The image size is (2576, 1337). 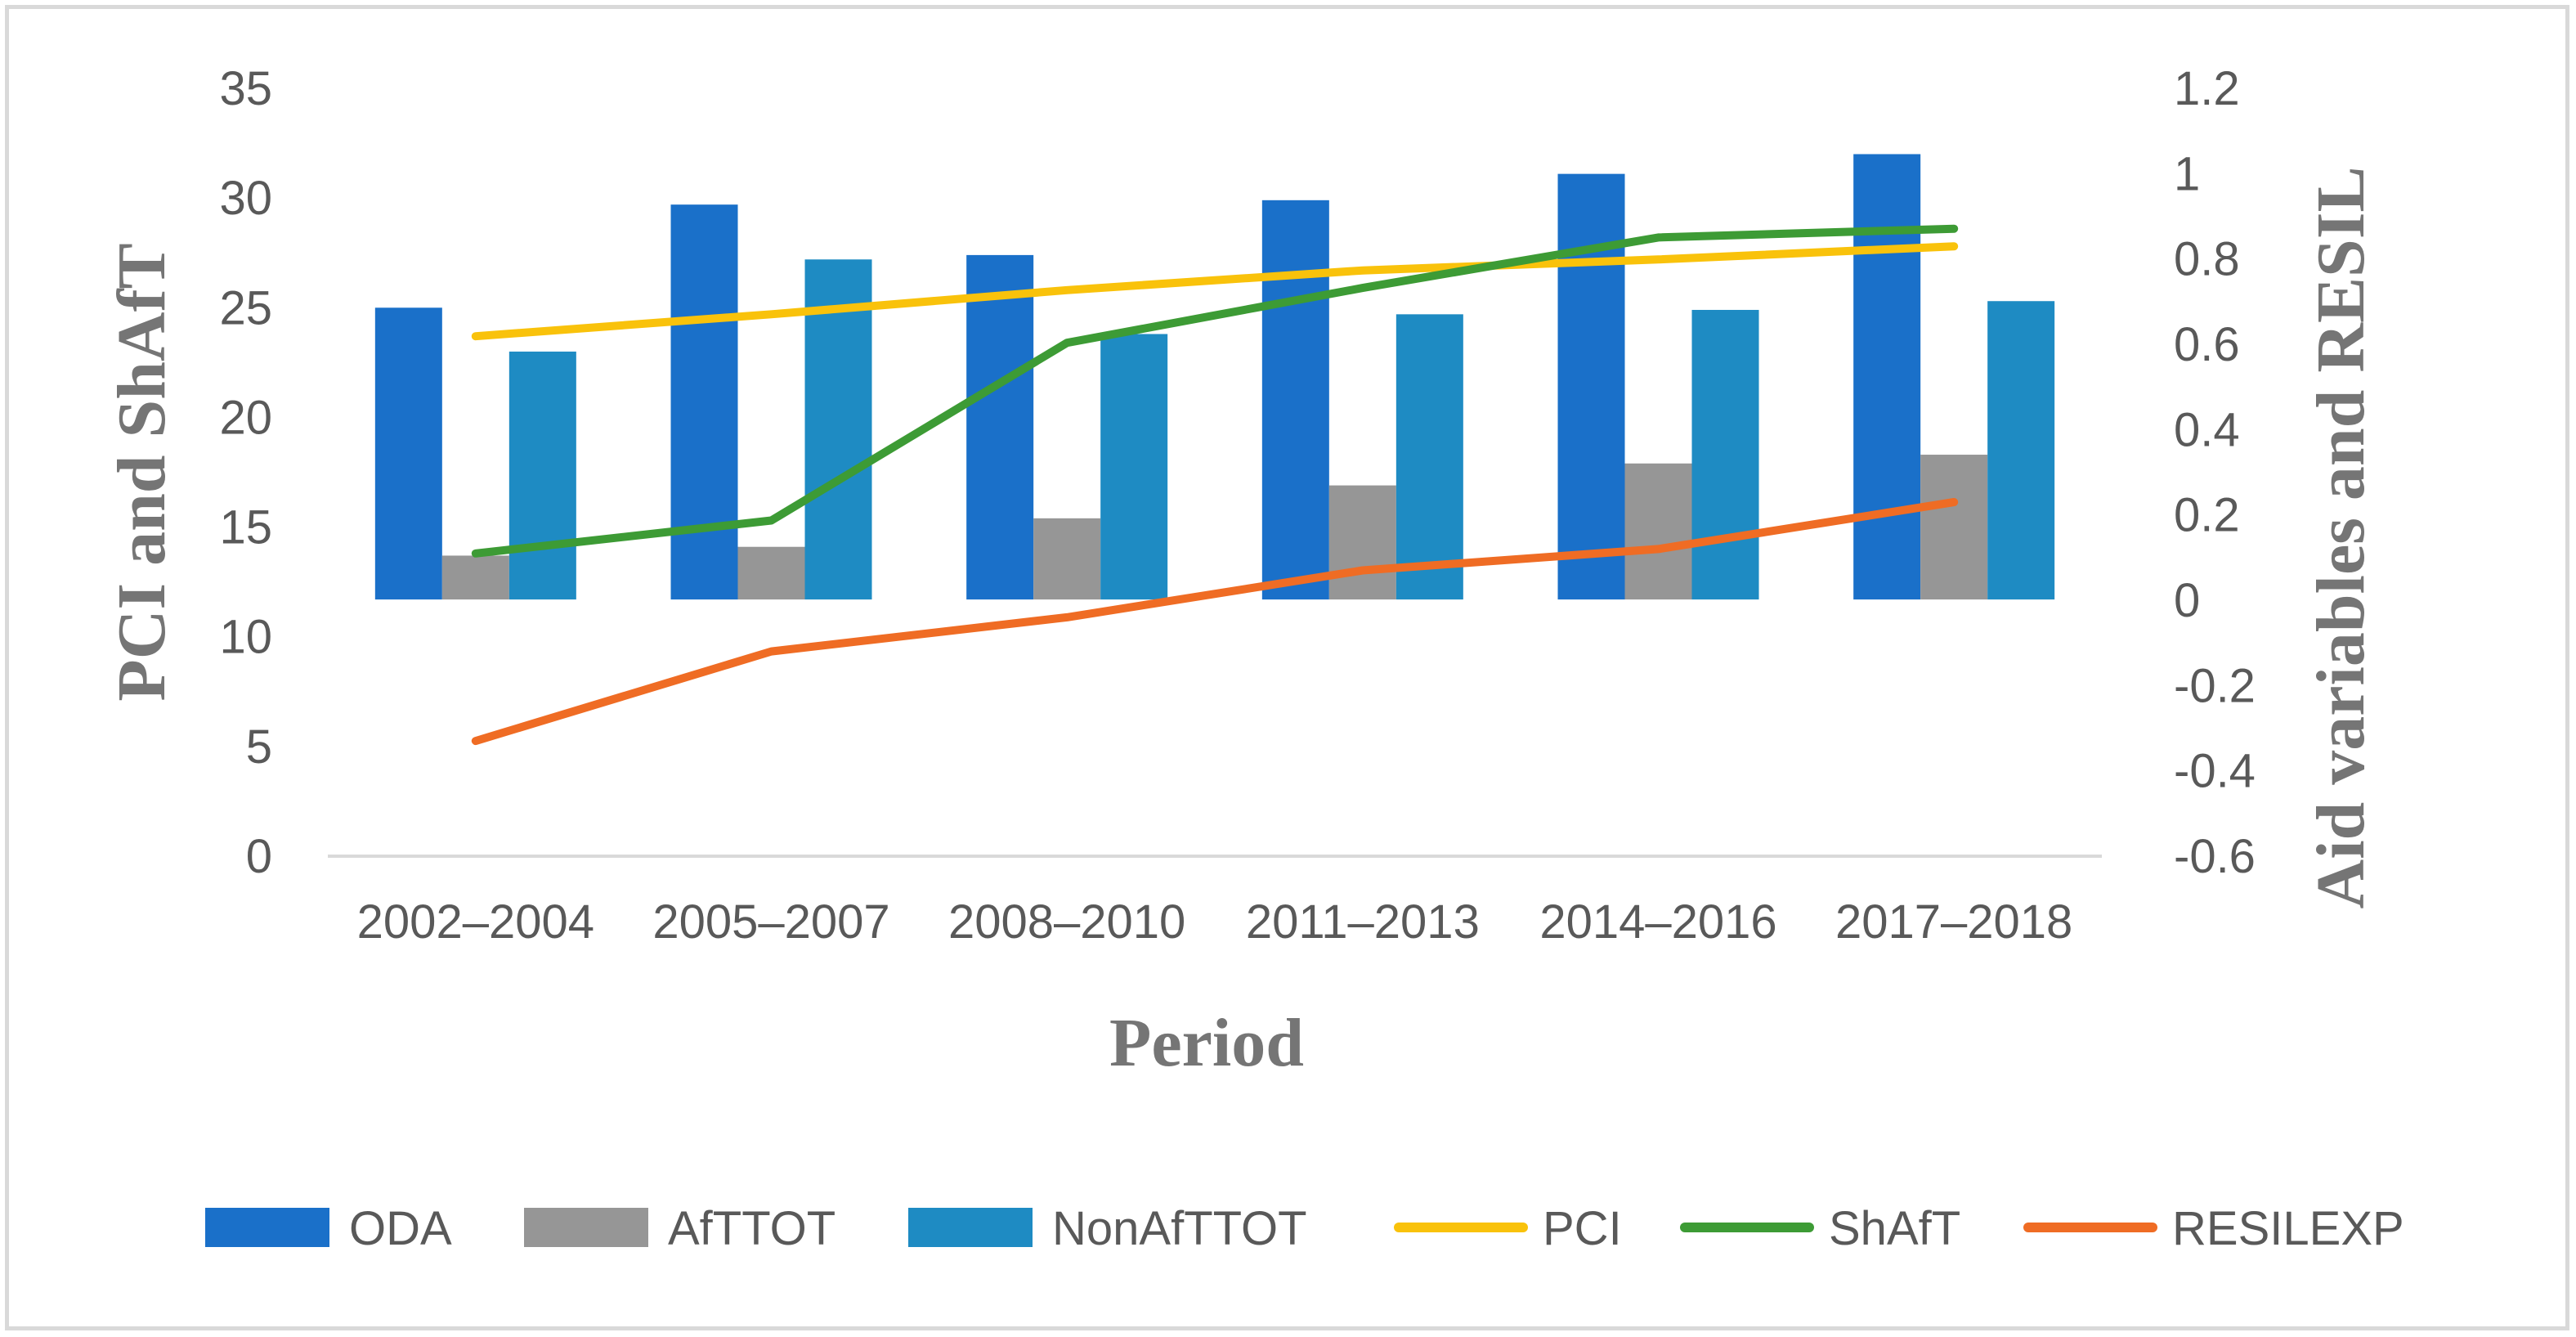 I want to click on y-right-tick-label: 0.6, so click(x=2207, y=344).